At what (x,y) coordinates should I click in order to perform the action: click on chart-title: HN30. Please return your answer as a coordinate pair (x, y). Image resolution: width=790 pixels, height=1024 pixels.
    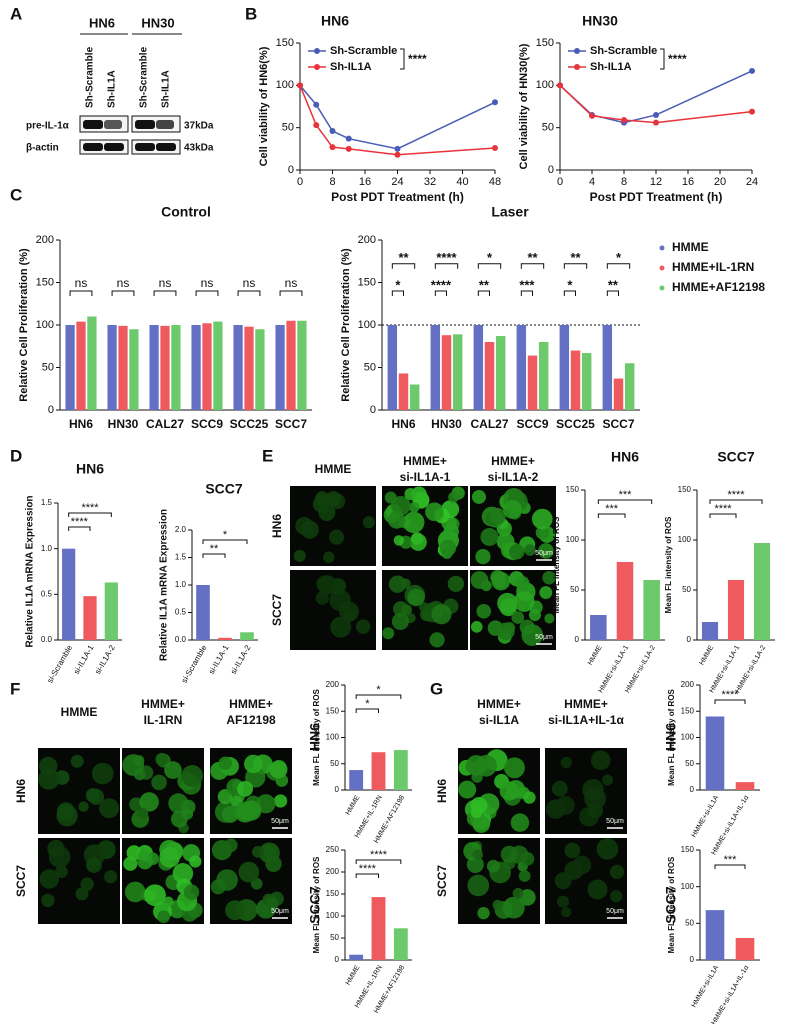
    Looking at the image, I should click on (600, 21).